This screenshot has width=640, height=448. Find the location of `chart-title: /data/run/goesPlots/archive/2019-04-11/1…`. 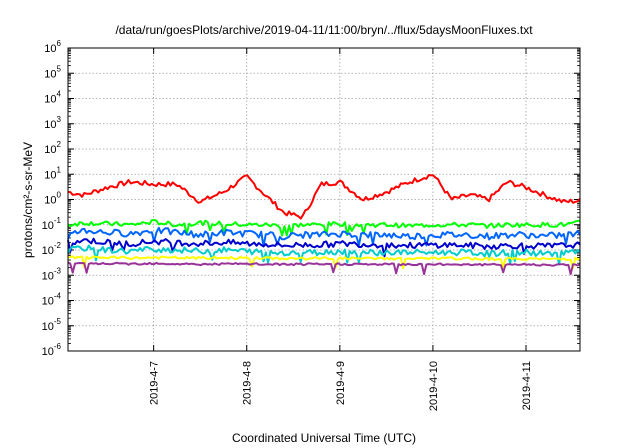

chart-title: /data/run/goesPlots/archive/2019-04-11/1… is located at coordinates (324, 30).